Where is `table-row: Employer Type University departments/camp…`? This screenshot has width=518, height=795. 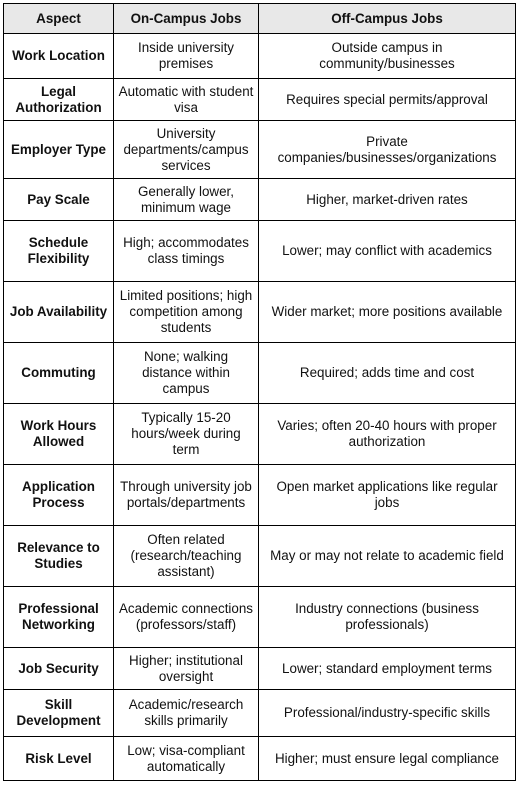 table-row: Employer Type University departments/camp… is located at coordinates (259, 149).